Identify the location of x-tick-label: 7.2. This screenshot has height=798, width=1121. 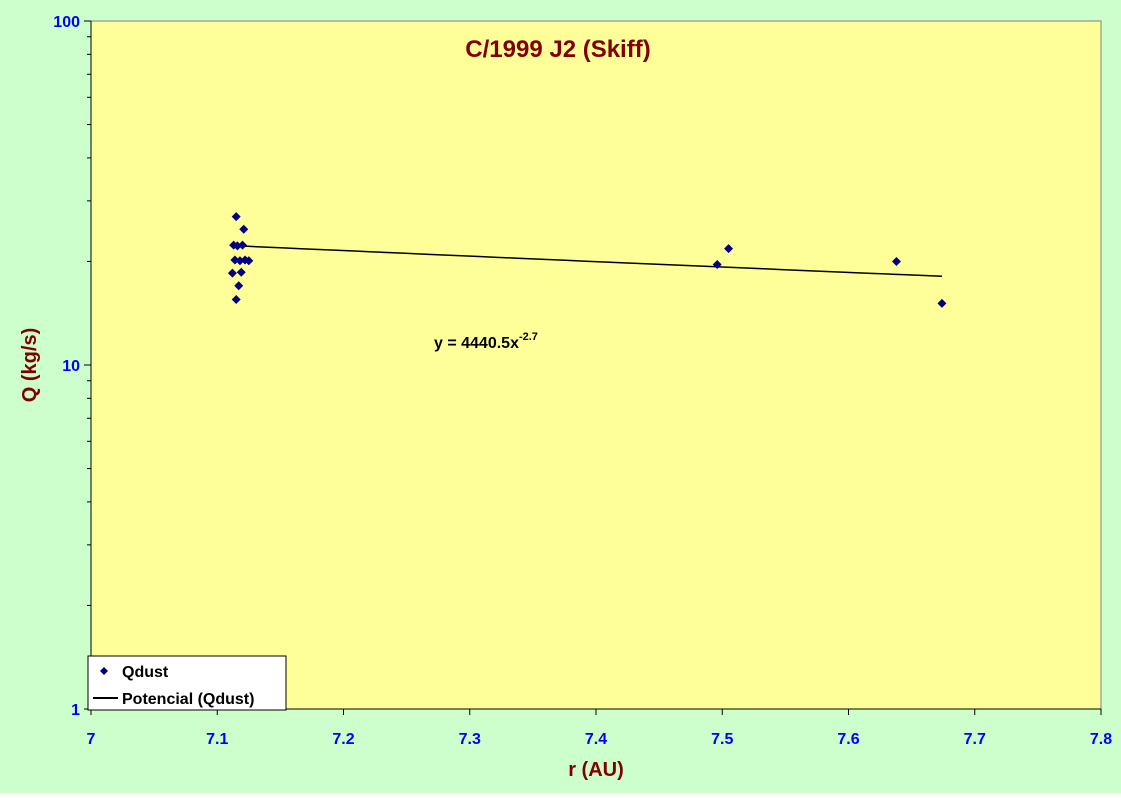
(343, 739).